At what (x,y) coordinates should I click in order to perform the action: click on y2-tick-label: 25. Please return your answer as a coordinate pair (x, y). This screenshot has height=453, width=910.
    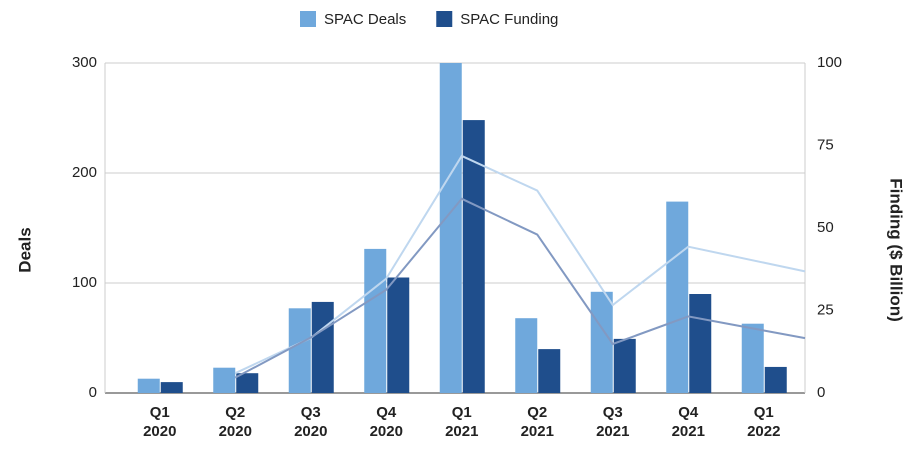
    Looking at the image, I should click on (825, 309).